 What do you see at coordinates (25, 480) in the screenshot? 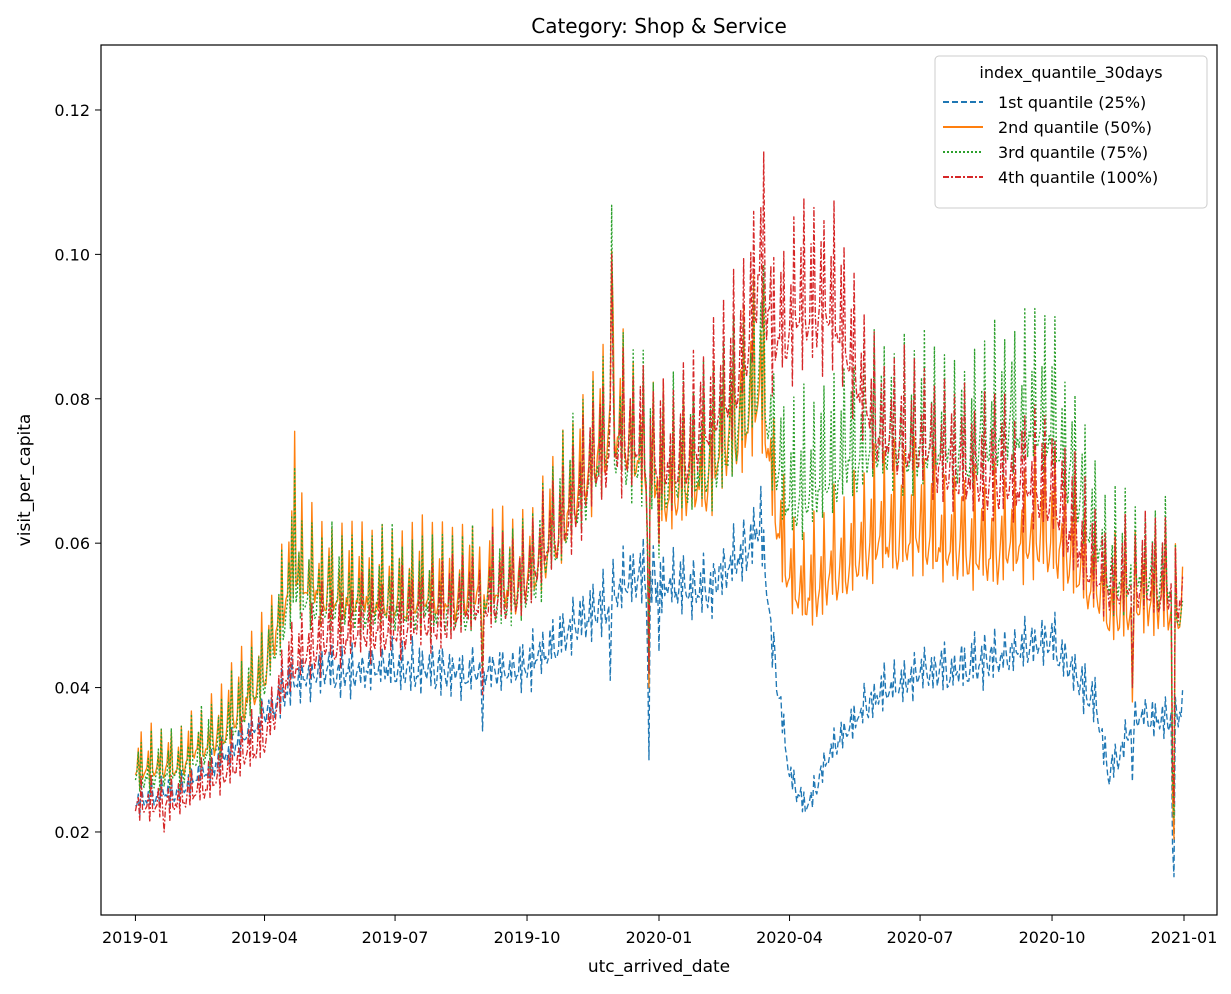
I see `y-axis-label: visit_per_capita` at bounding box center [25, 480].